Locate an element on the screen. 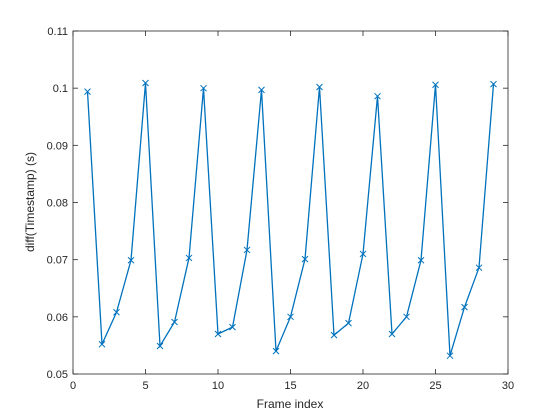 This screenshot has width=560, height=420. x-tick-label: 5 is located at coordinates (145, 386).